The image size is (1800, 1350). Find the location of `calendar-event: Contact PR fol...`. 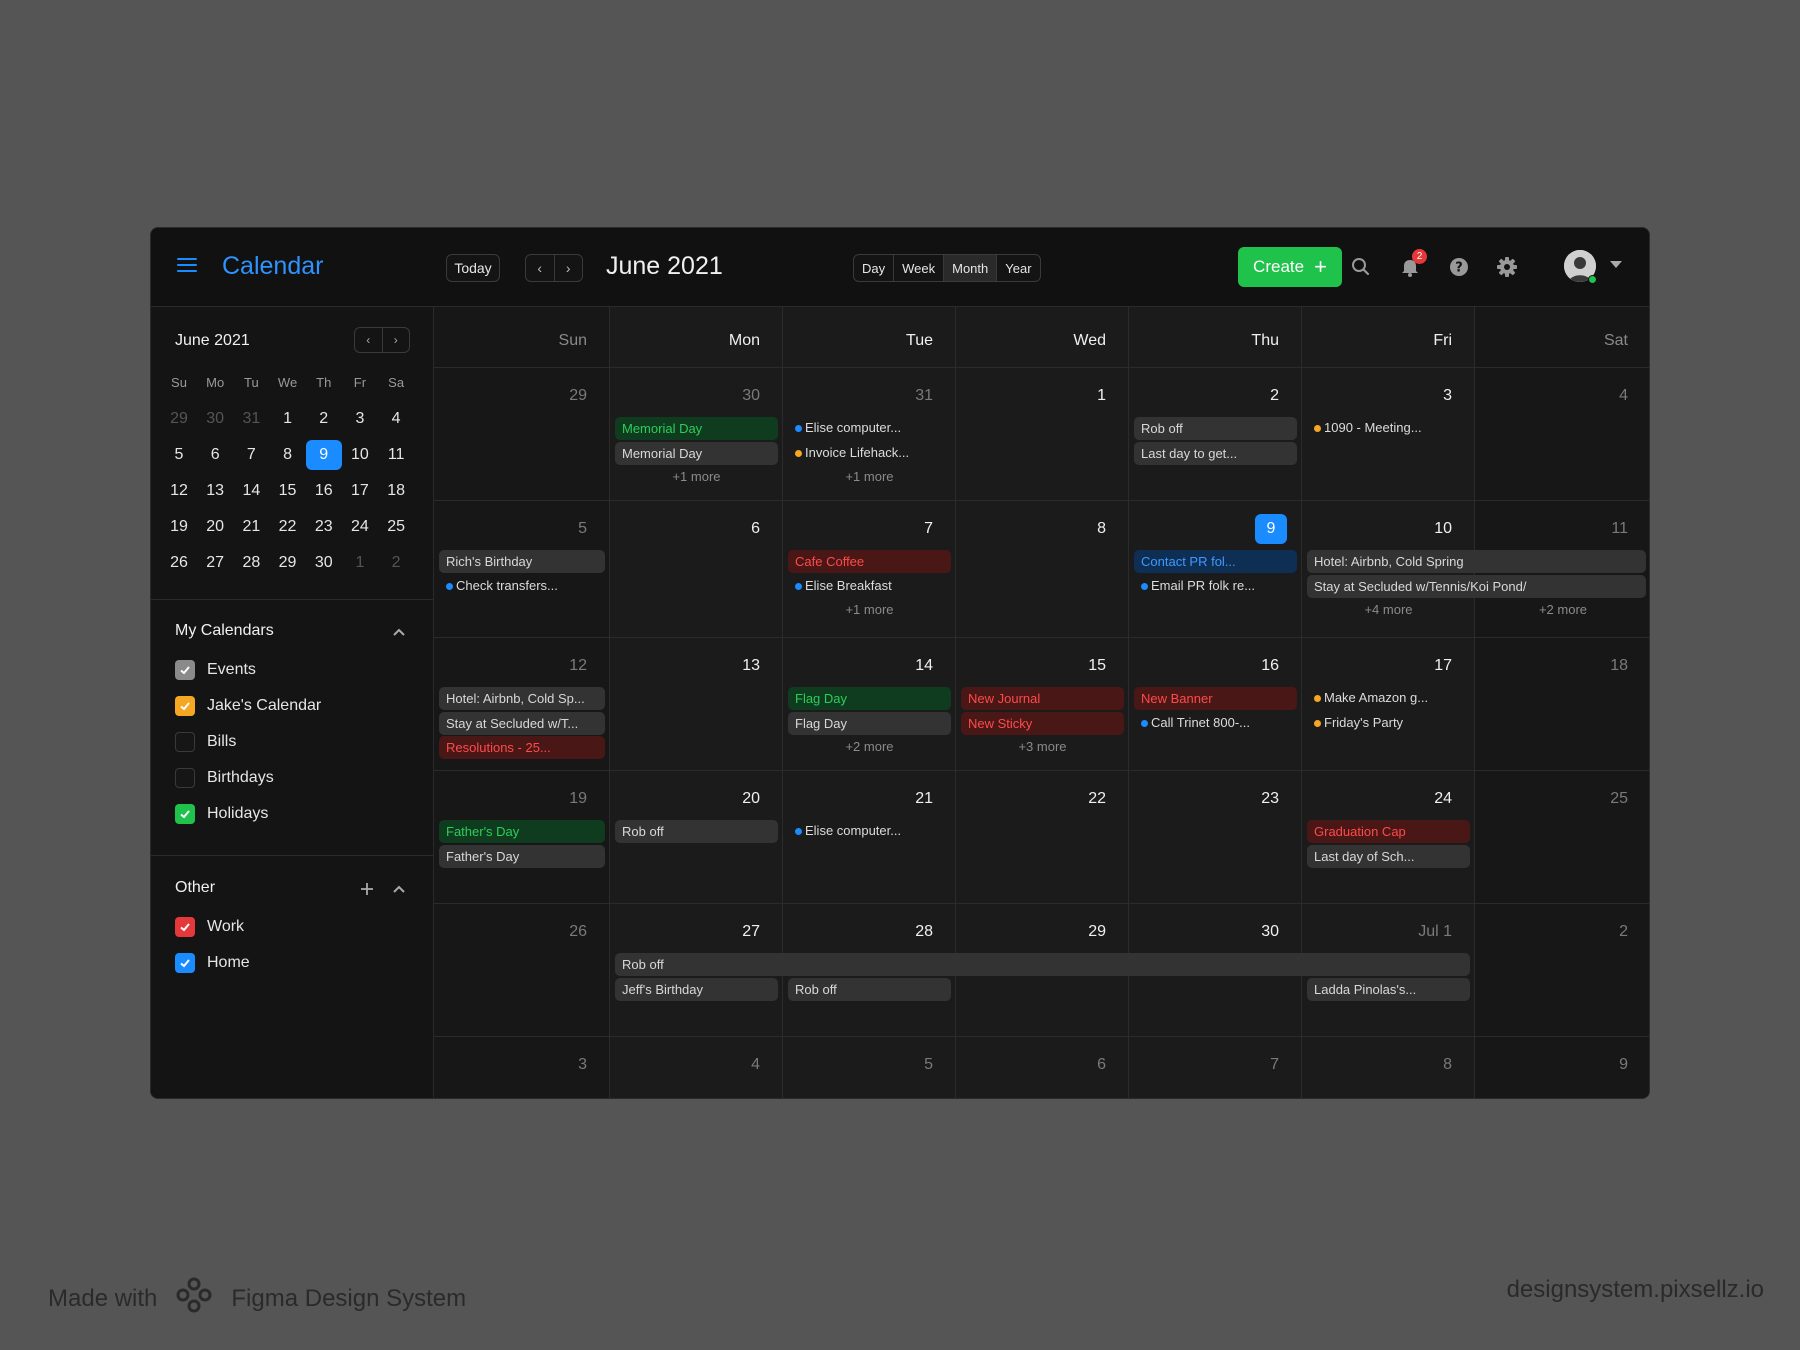

calendar-event: Contact PR fol... is located at coordinates (1215, 561).